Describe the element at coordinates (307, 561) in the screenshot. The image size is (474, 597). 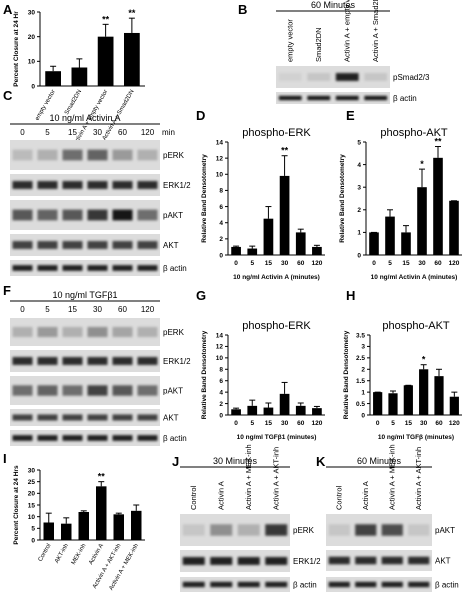
I see `row-label: ERK1/2` at that location.